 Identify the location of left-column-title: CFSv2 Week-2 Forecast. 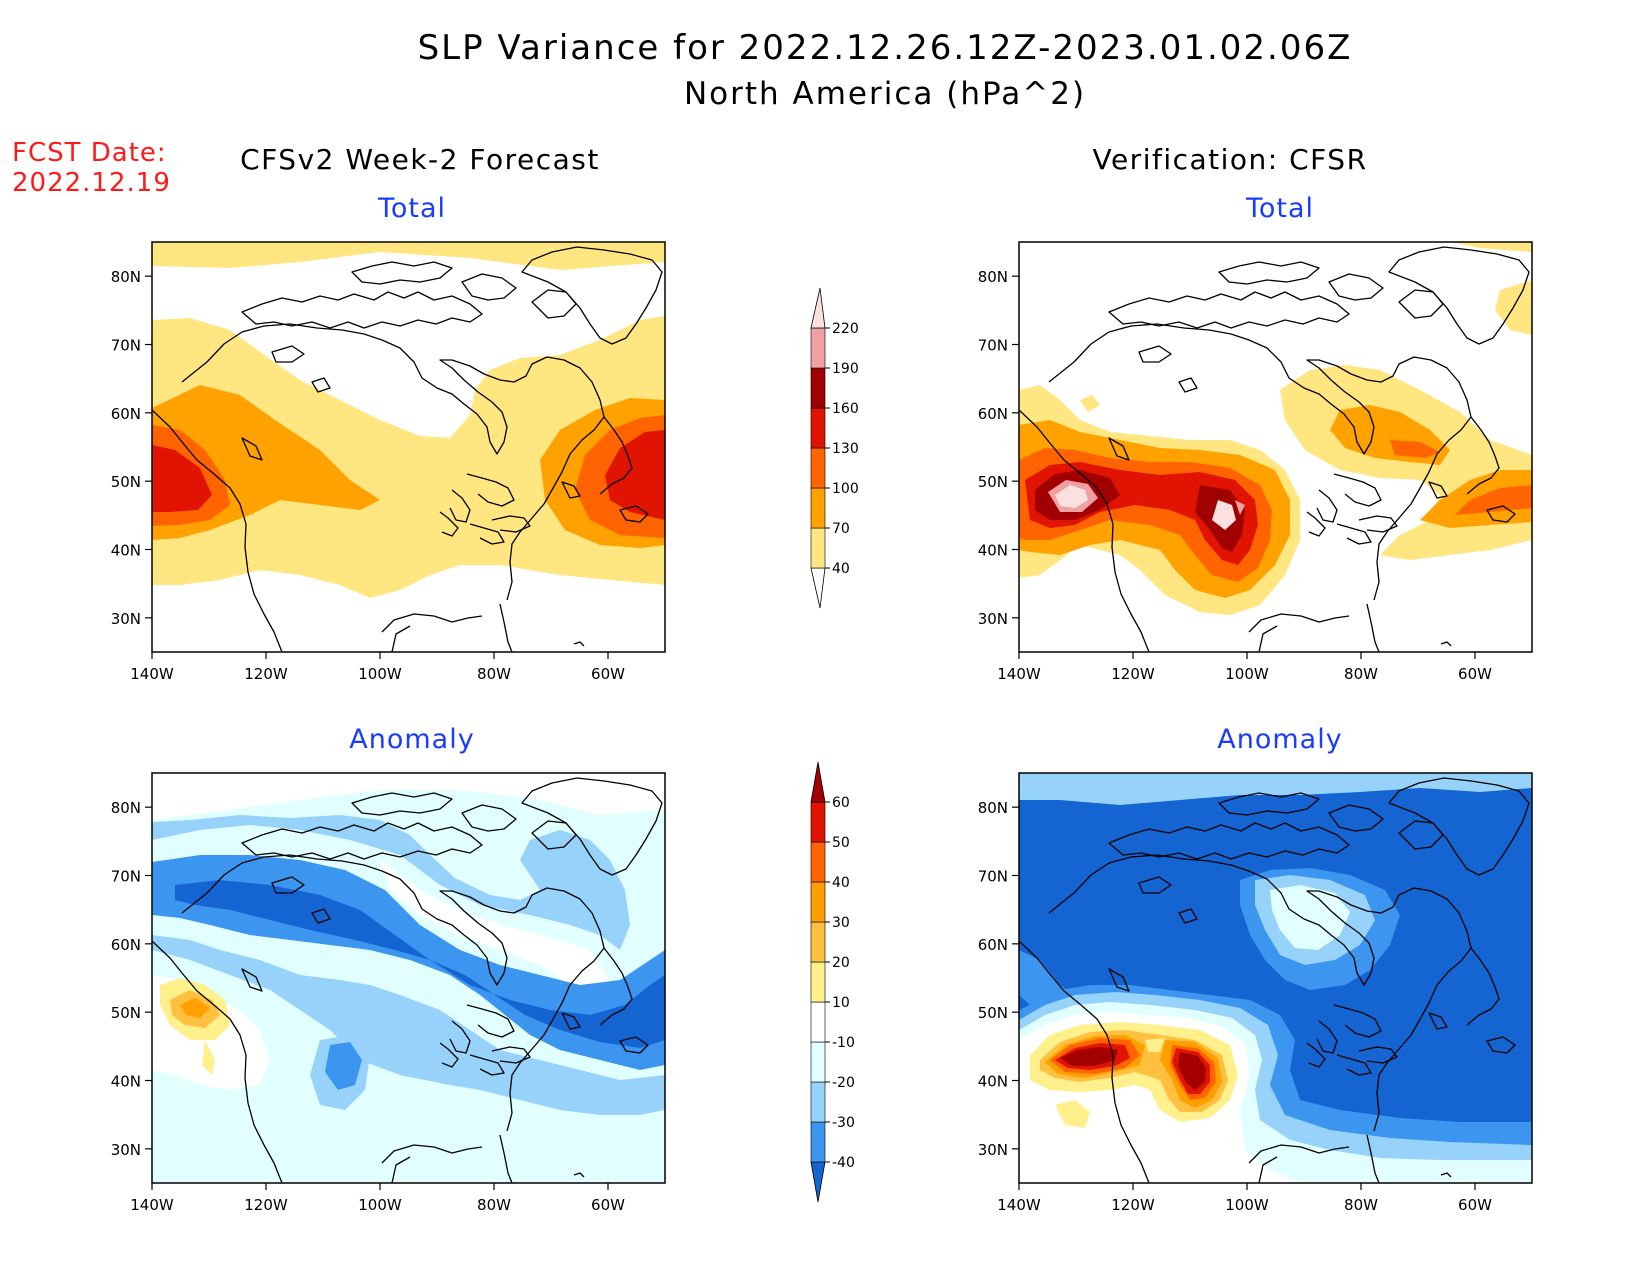
(420, 159).